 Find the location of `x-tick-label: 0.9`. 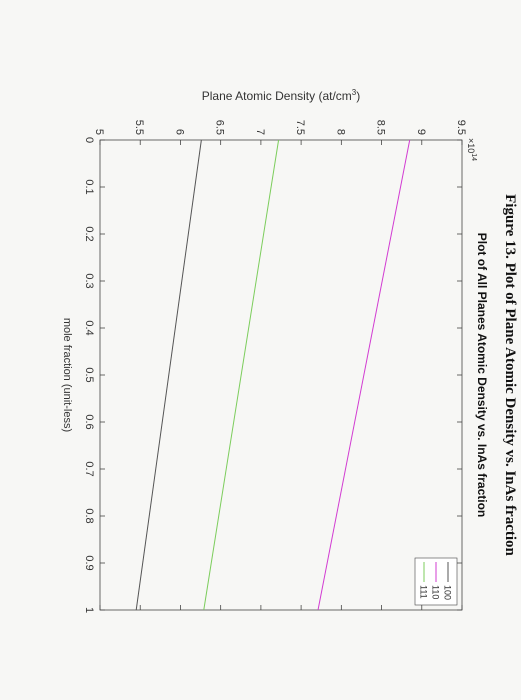

x-tick-label: 0.9 is located at coordinates (89, 562).